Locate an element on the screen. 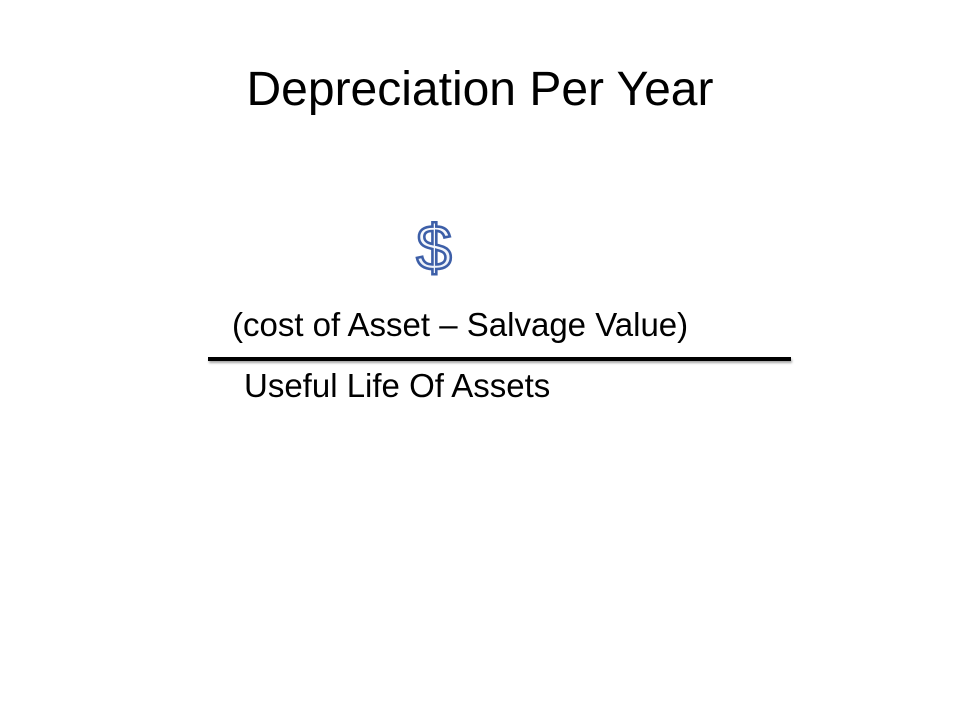 The height and width of the screenshot is (720, 960). dollar-sign-glyph: $ is located at coordinates (434, 247).